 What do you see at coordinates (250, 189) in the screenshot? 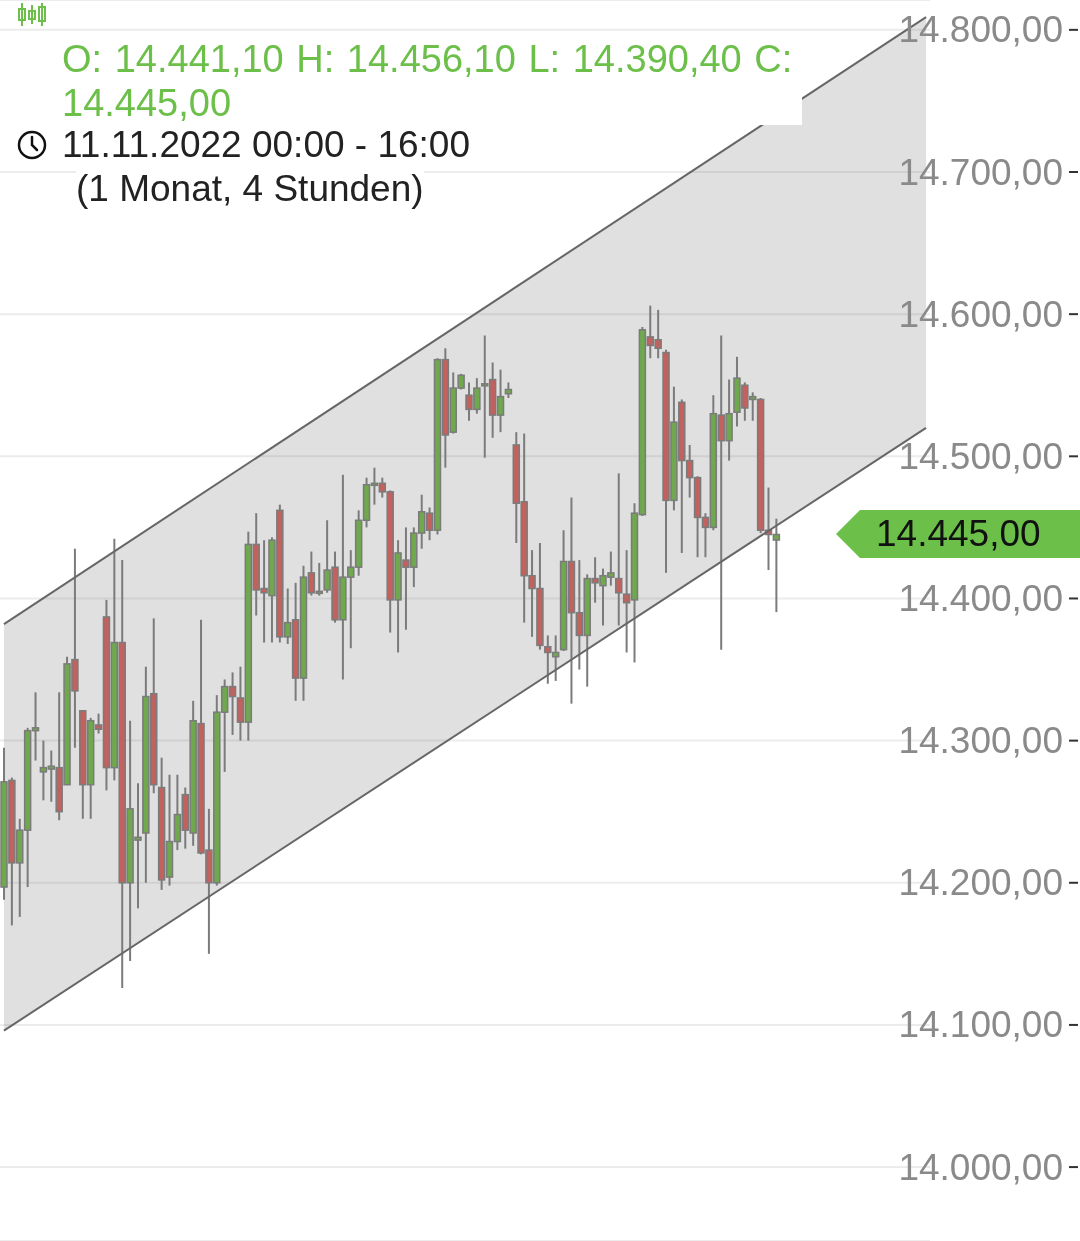
I see `annotation: (1 Monat, 4 Stunden)` at bounding box center [250, 189].